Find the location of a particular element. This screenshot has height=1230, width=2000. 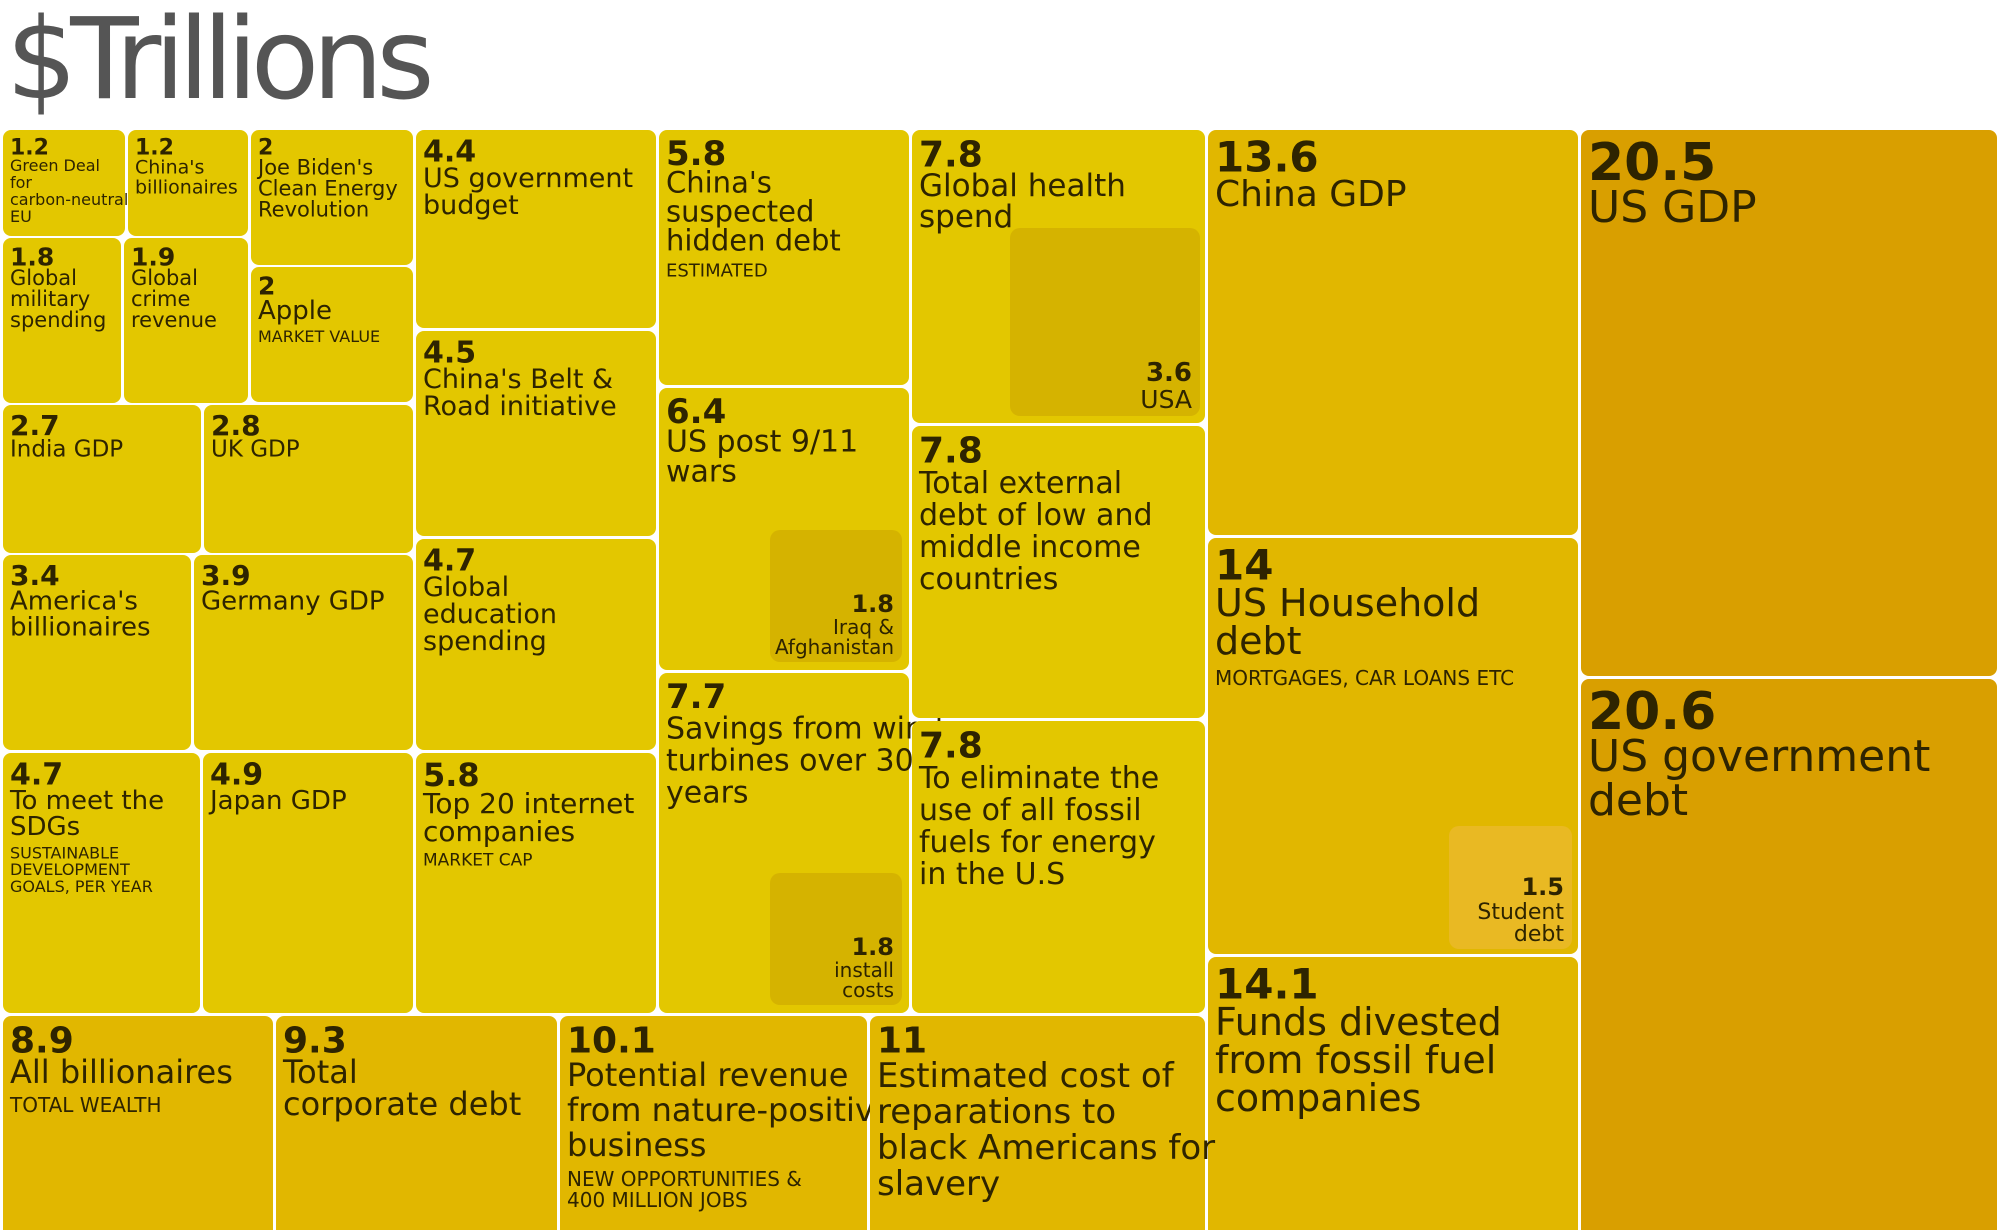

tile-value: 1.8 is located at coordinates (32, 256).